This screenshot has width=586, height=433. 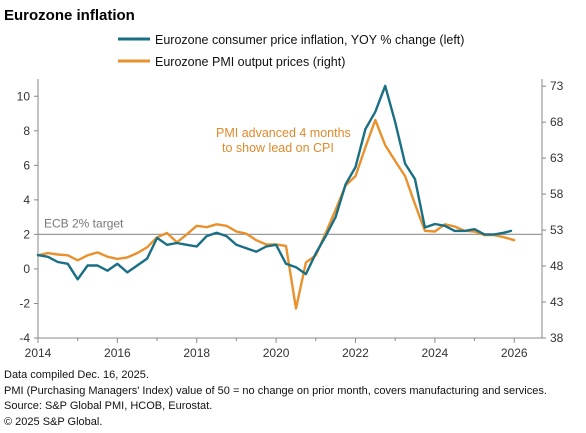 What do you see at coordinates (69, 15) in the screenshot?
I see `chart-title: Eurozone inflation` at bounding box center [69, 15].